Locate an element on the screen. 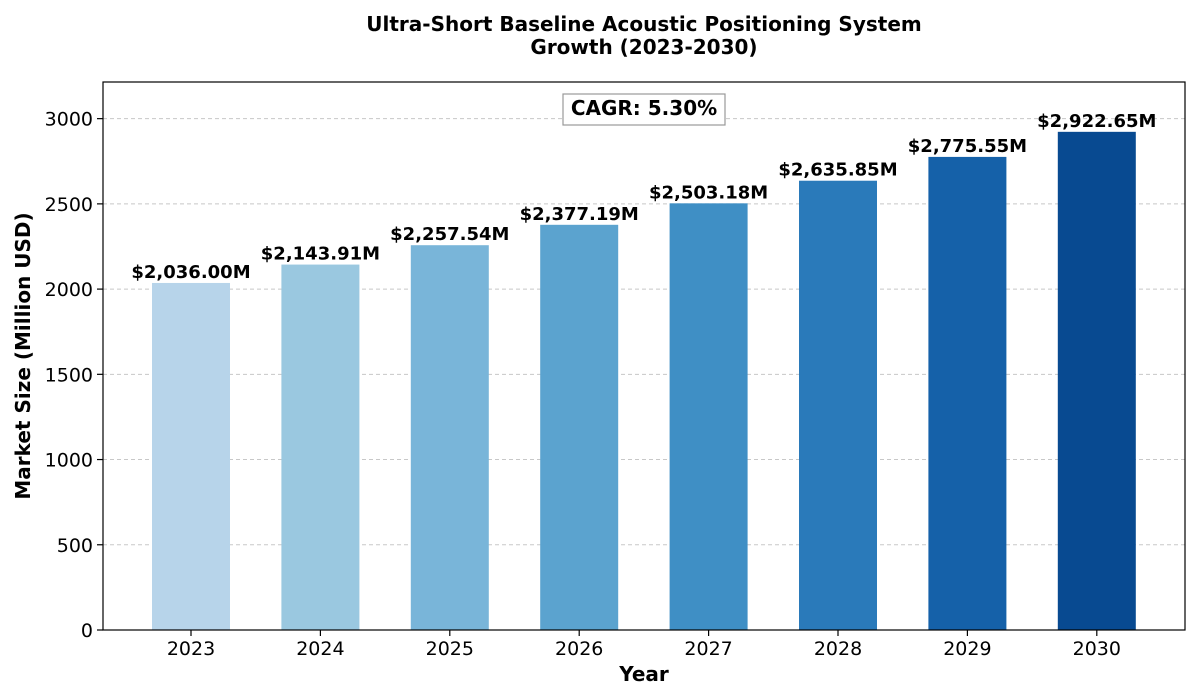  y-tick-label: 2500 is located at coordinates (69, 205).